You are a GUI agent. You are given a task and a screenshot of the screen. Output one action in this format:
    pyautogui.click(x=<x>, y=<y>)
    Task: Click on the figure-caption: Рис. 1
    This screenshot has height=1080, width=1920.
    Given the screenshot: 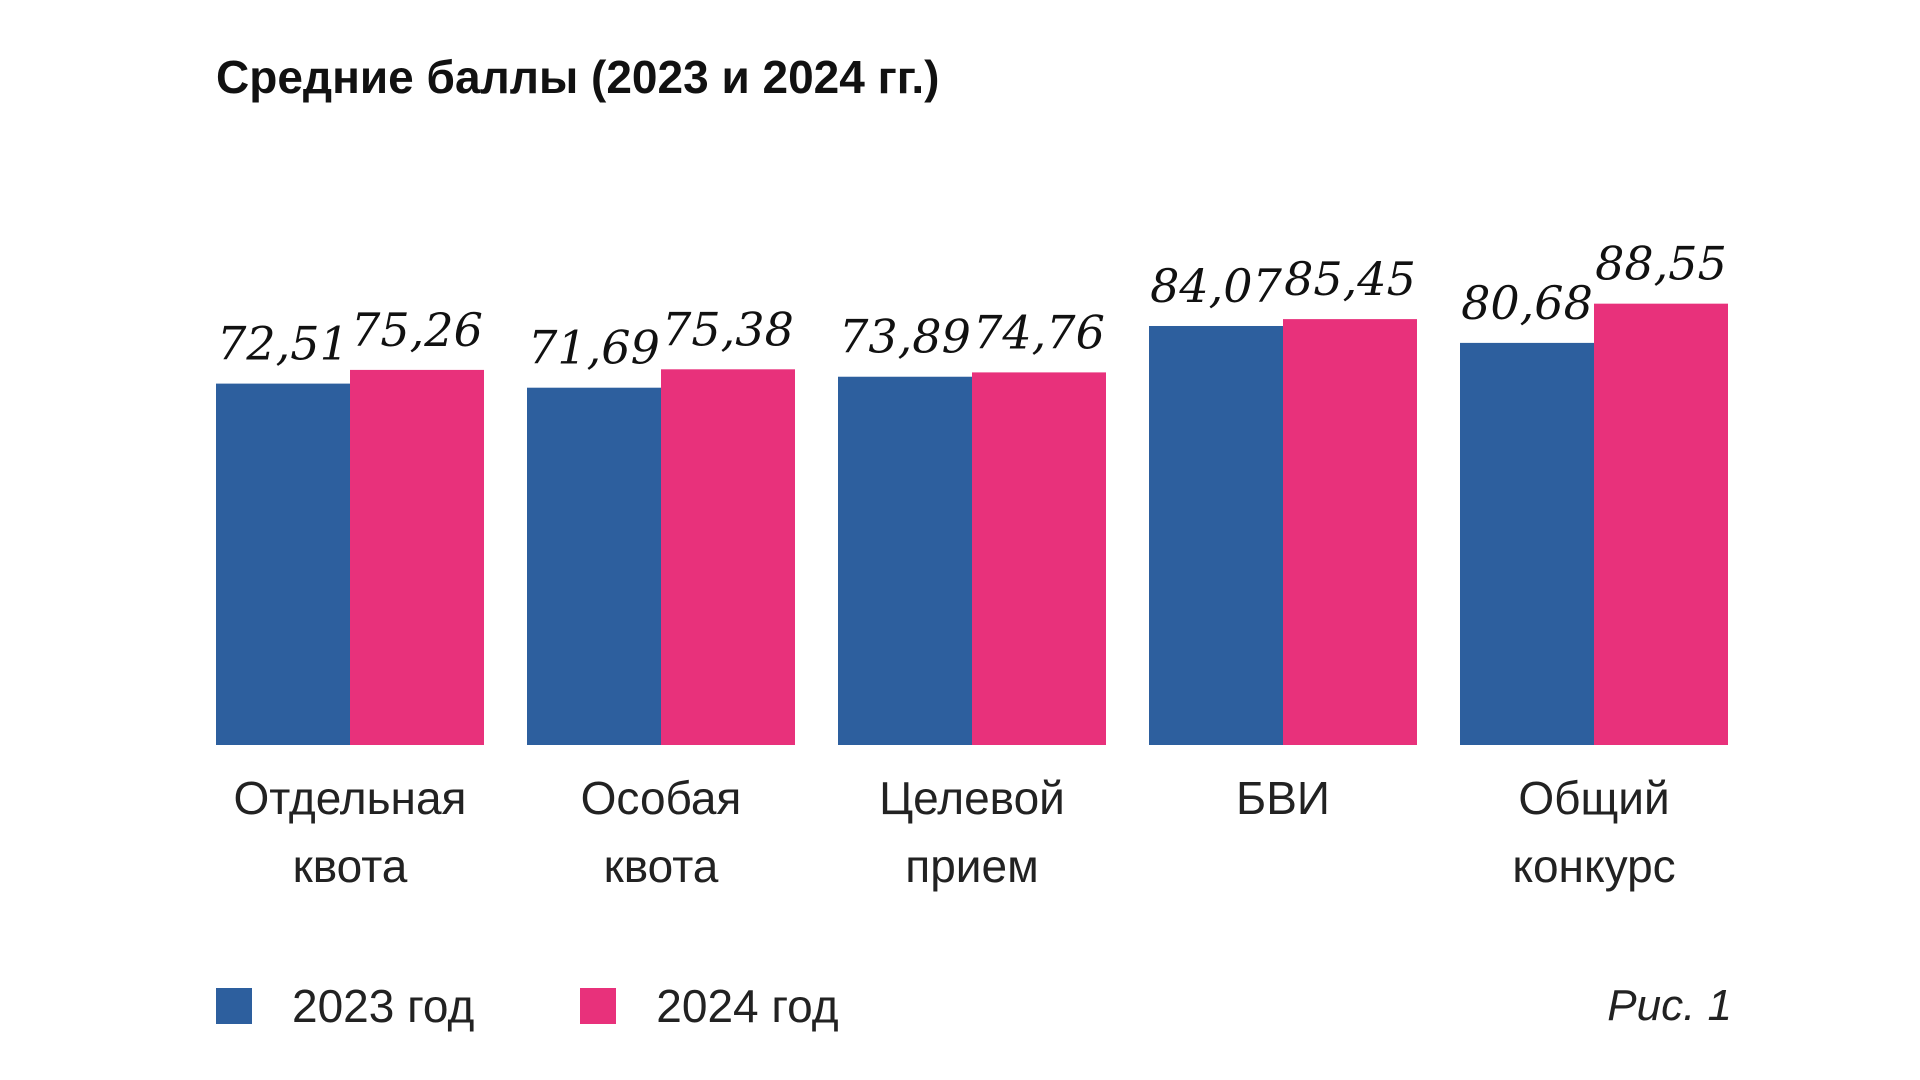 What is the action you would take?
    pyautogui.click(x=1669, y=1005)
    